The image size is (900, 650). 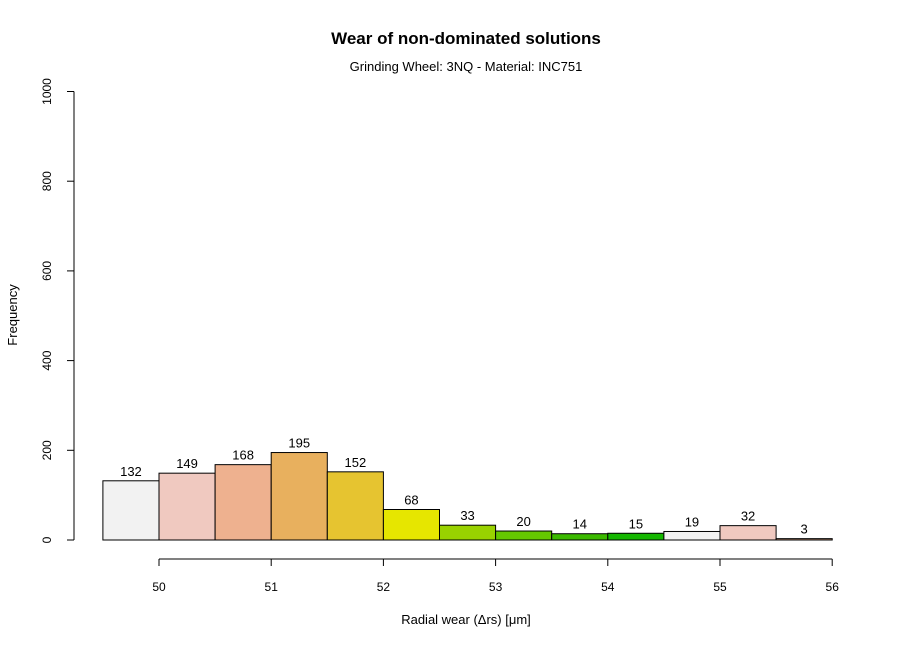 What do you see at coordinates (47, 450) in the screenshot?
I see `y-tick-label: 200` at bounding box center [47, 450].